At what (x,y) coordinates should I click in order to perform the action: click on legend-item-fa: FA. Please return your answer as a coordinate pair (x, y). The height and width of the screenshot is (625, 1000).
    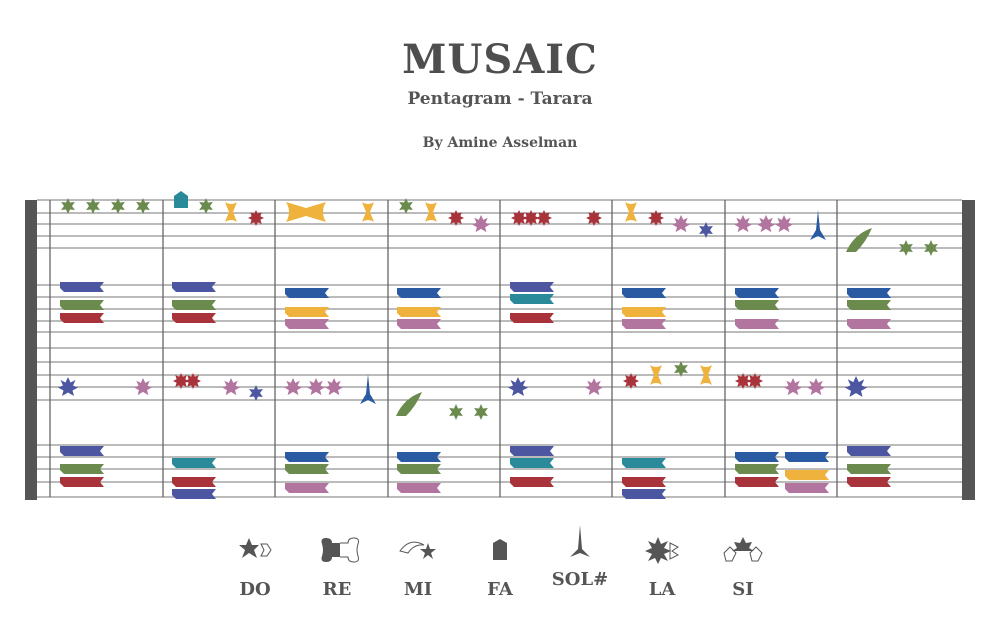
    Looking at the image, I should click on (500, 567).